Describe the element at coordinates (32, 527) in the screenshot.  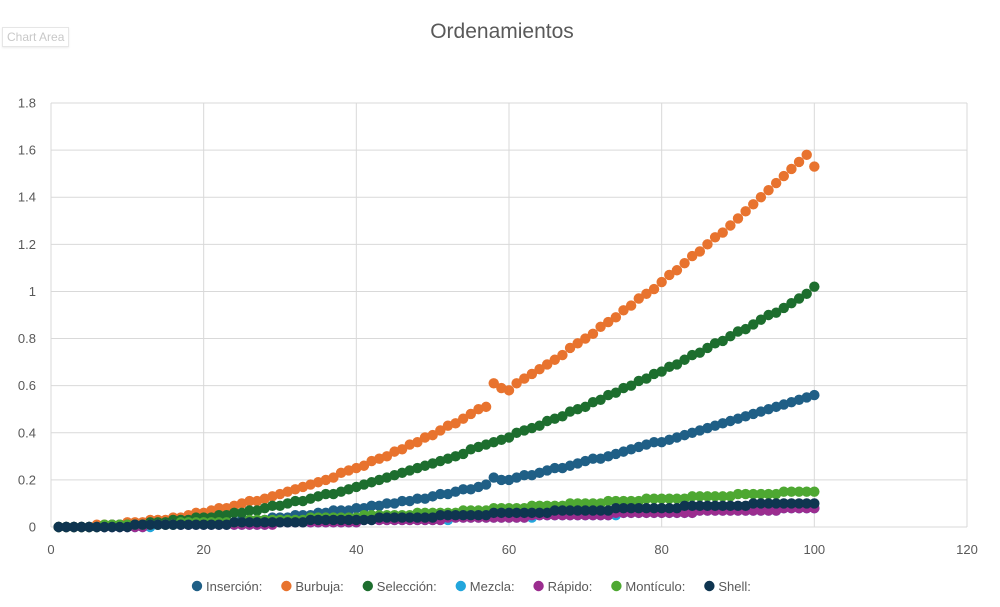
I see `y-tick-label: 0` at that location.